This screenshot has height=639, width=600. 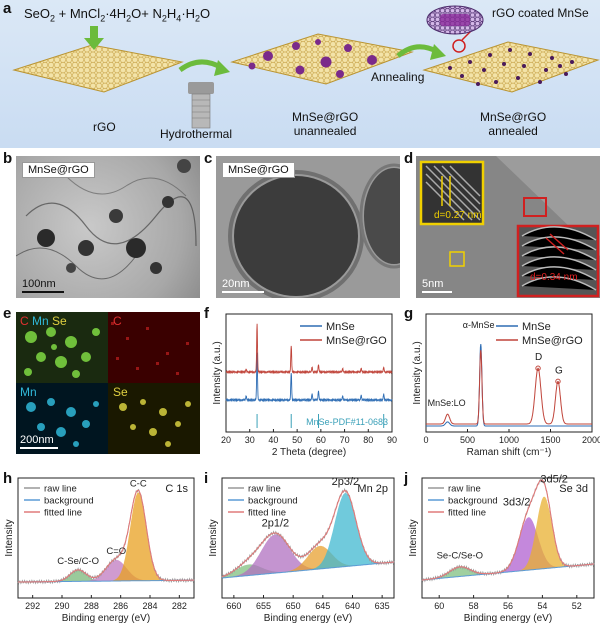 What do you see at coordinates (217, 372) in the screenshot?
I see `y-axis-label: Intensity (a.u.)` at bounding box center [217, 372].